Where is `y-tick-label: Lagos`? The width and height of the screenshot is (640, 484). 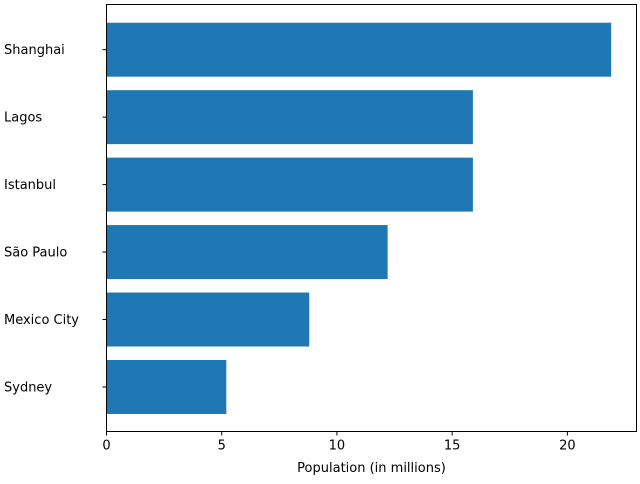 y-tick-label: Lagos is located at coordinates (23, 118).